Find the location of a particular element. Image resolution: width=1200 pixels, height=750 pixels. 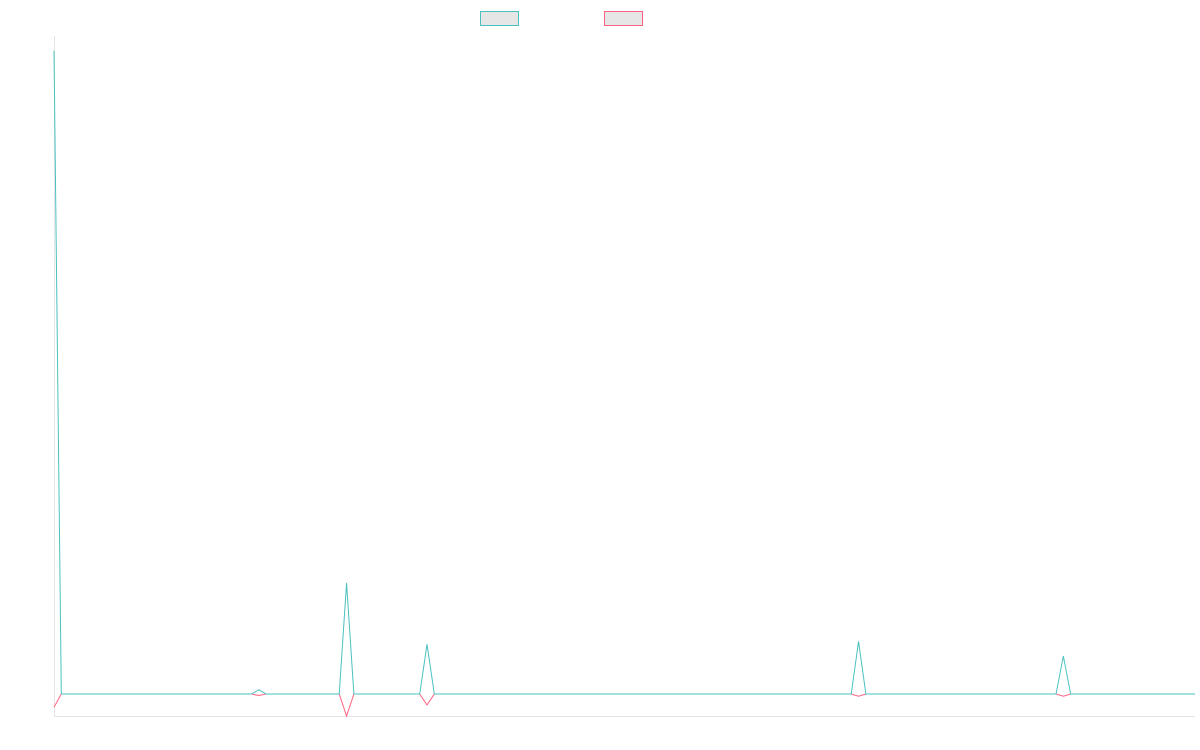

chart-legend is located at coordinates (565, 18).